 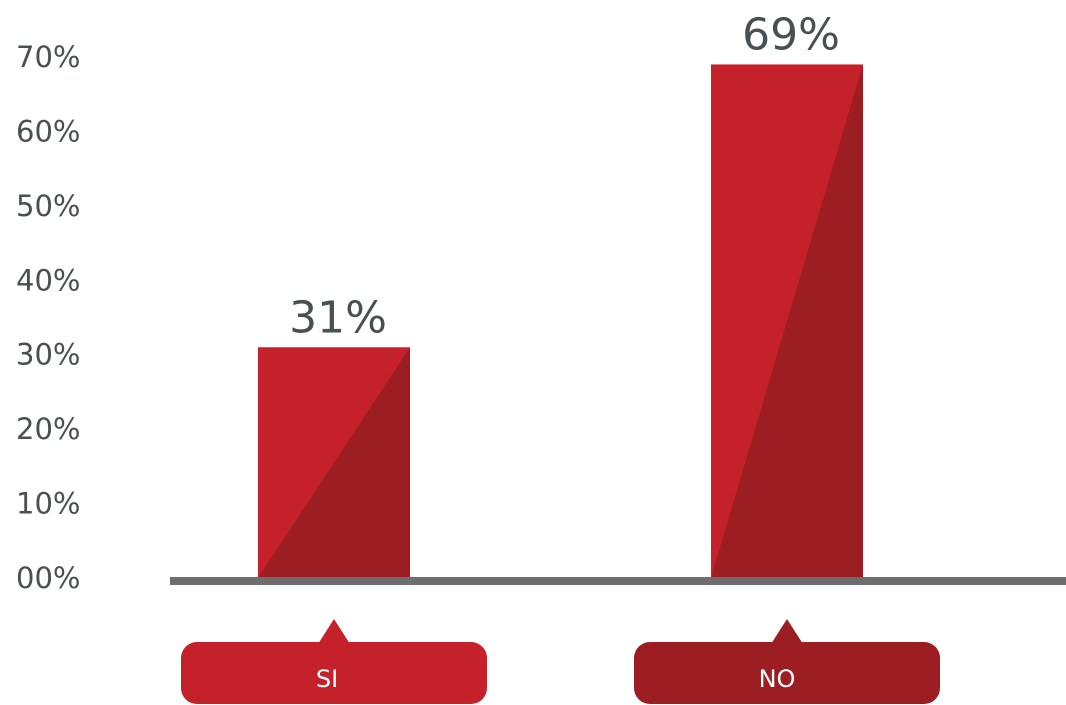 What do you see at coordinates (48, 280) in the screenshot?
I see `y-tick-label: 40%` at bounding box center [48, 280].